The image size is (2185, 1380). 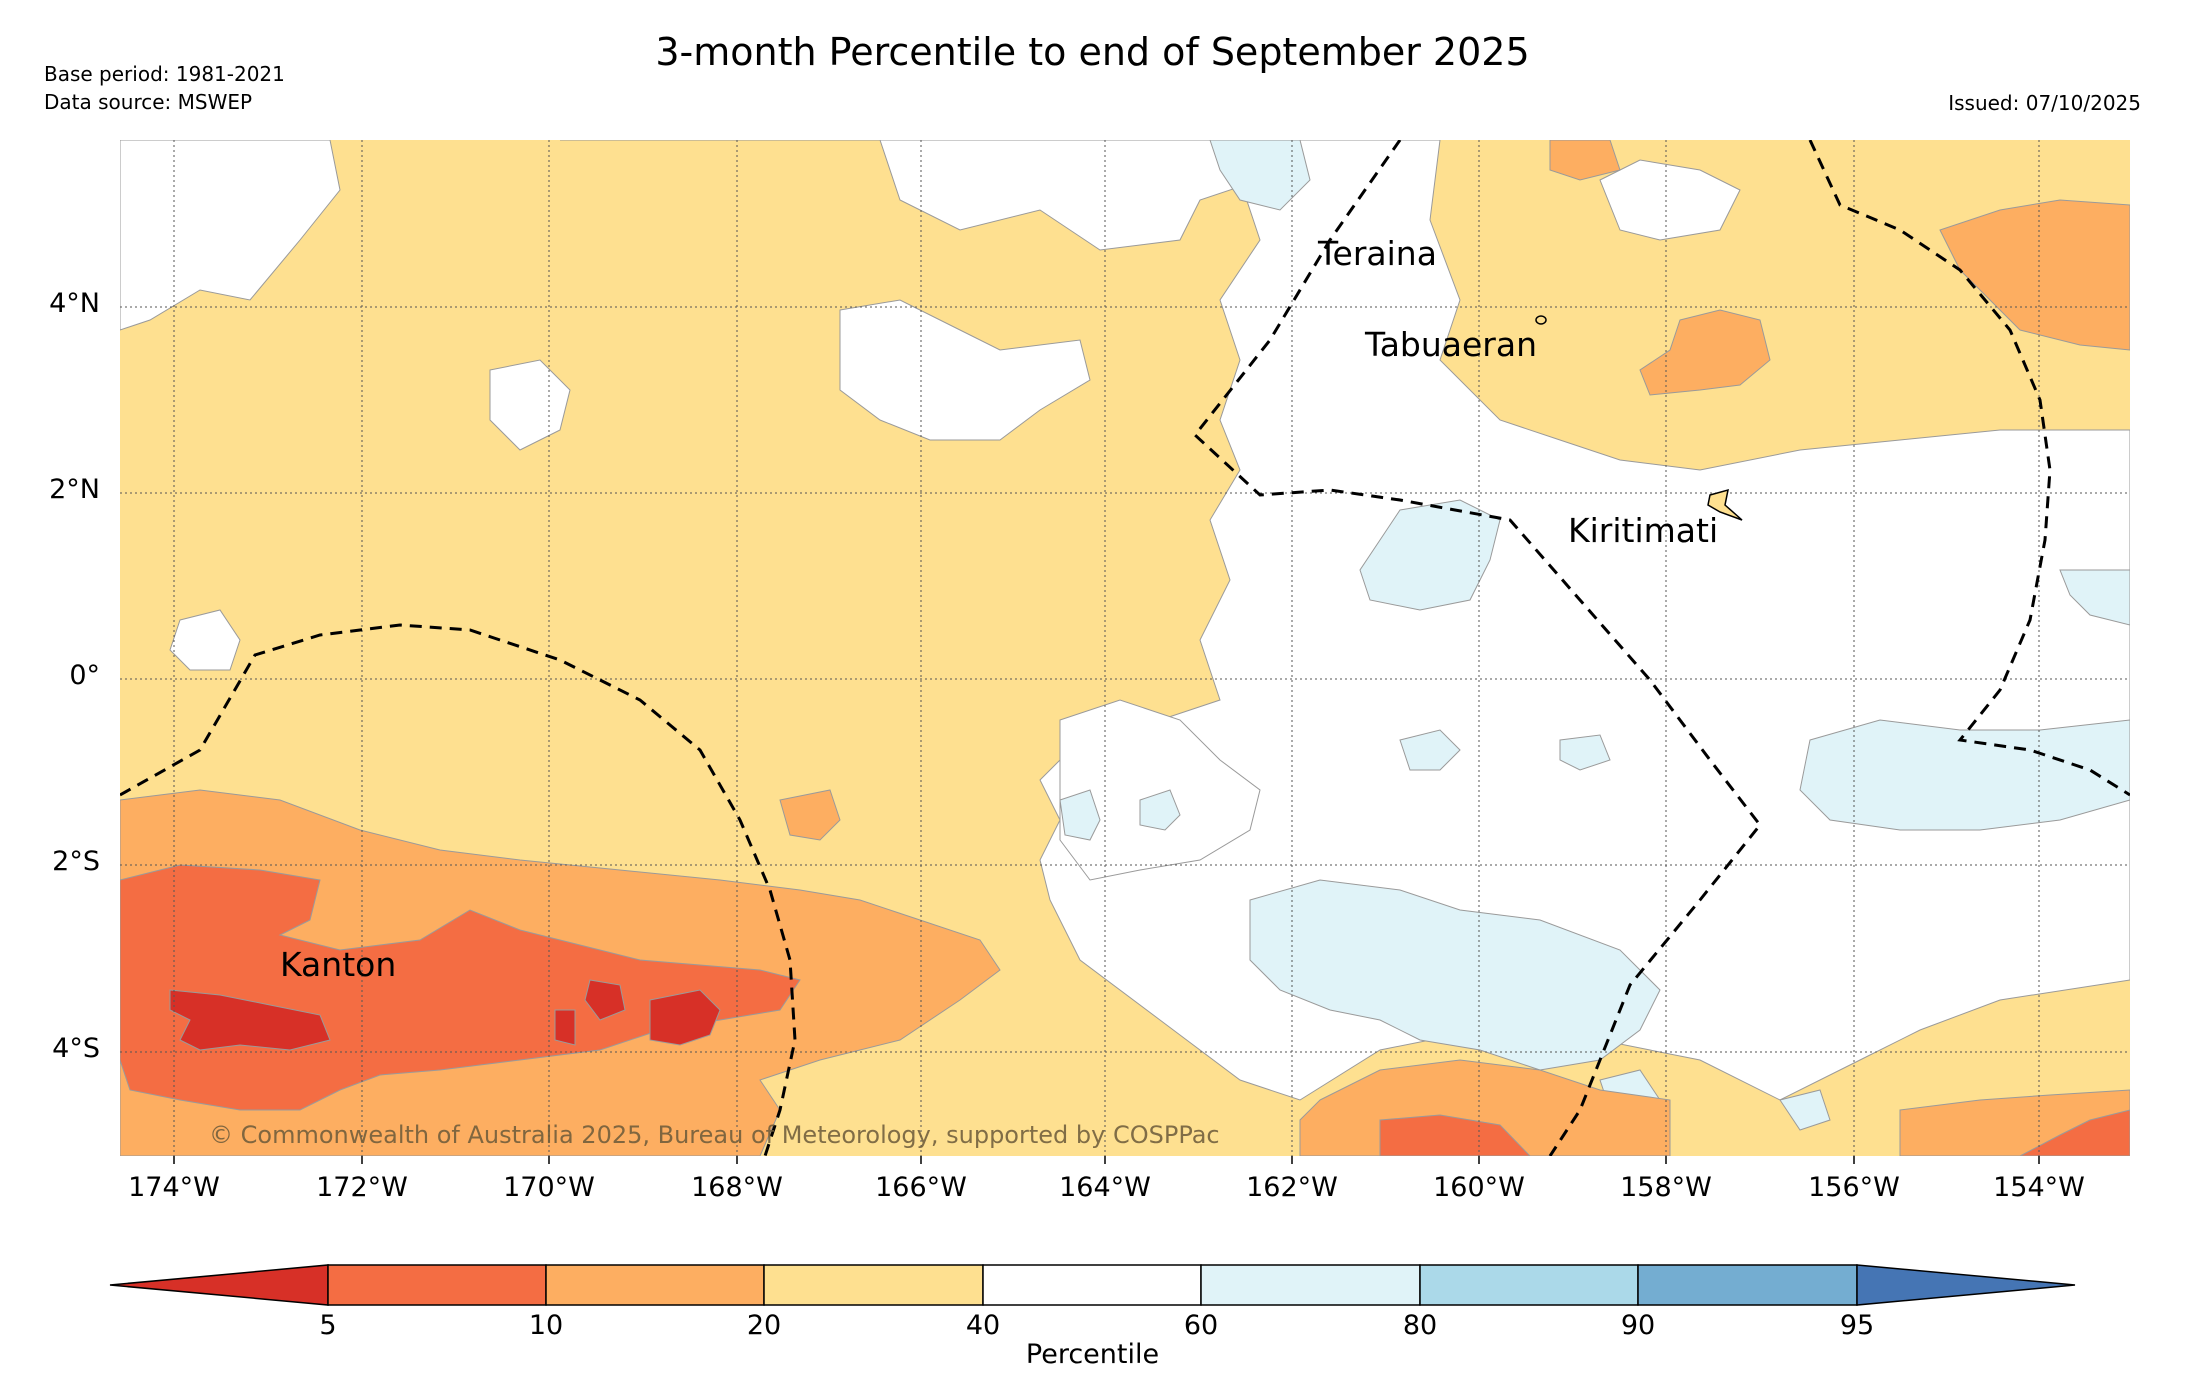 What do you see at coordinates (148, 102) in the screenshot?
I see `data-source: Data source: MSWEP` at bounding box center [148, 102].